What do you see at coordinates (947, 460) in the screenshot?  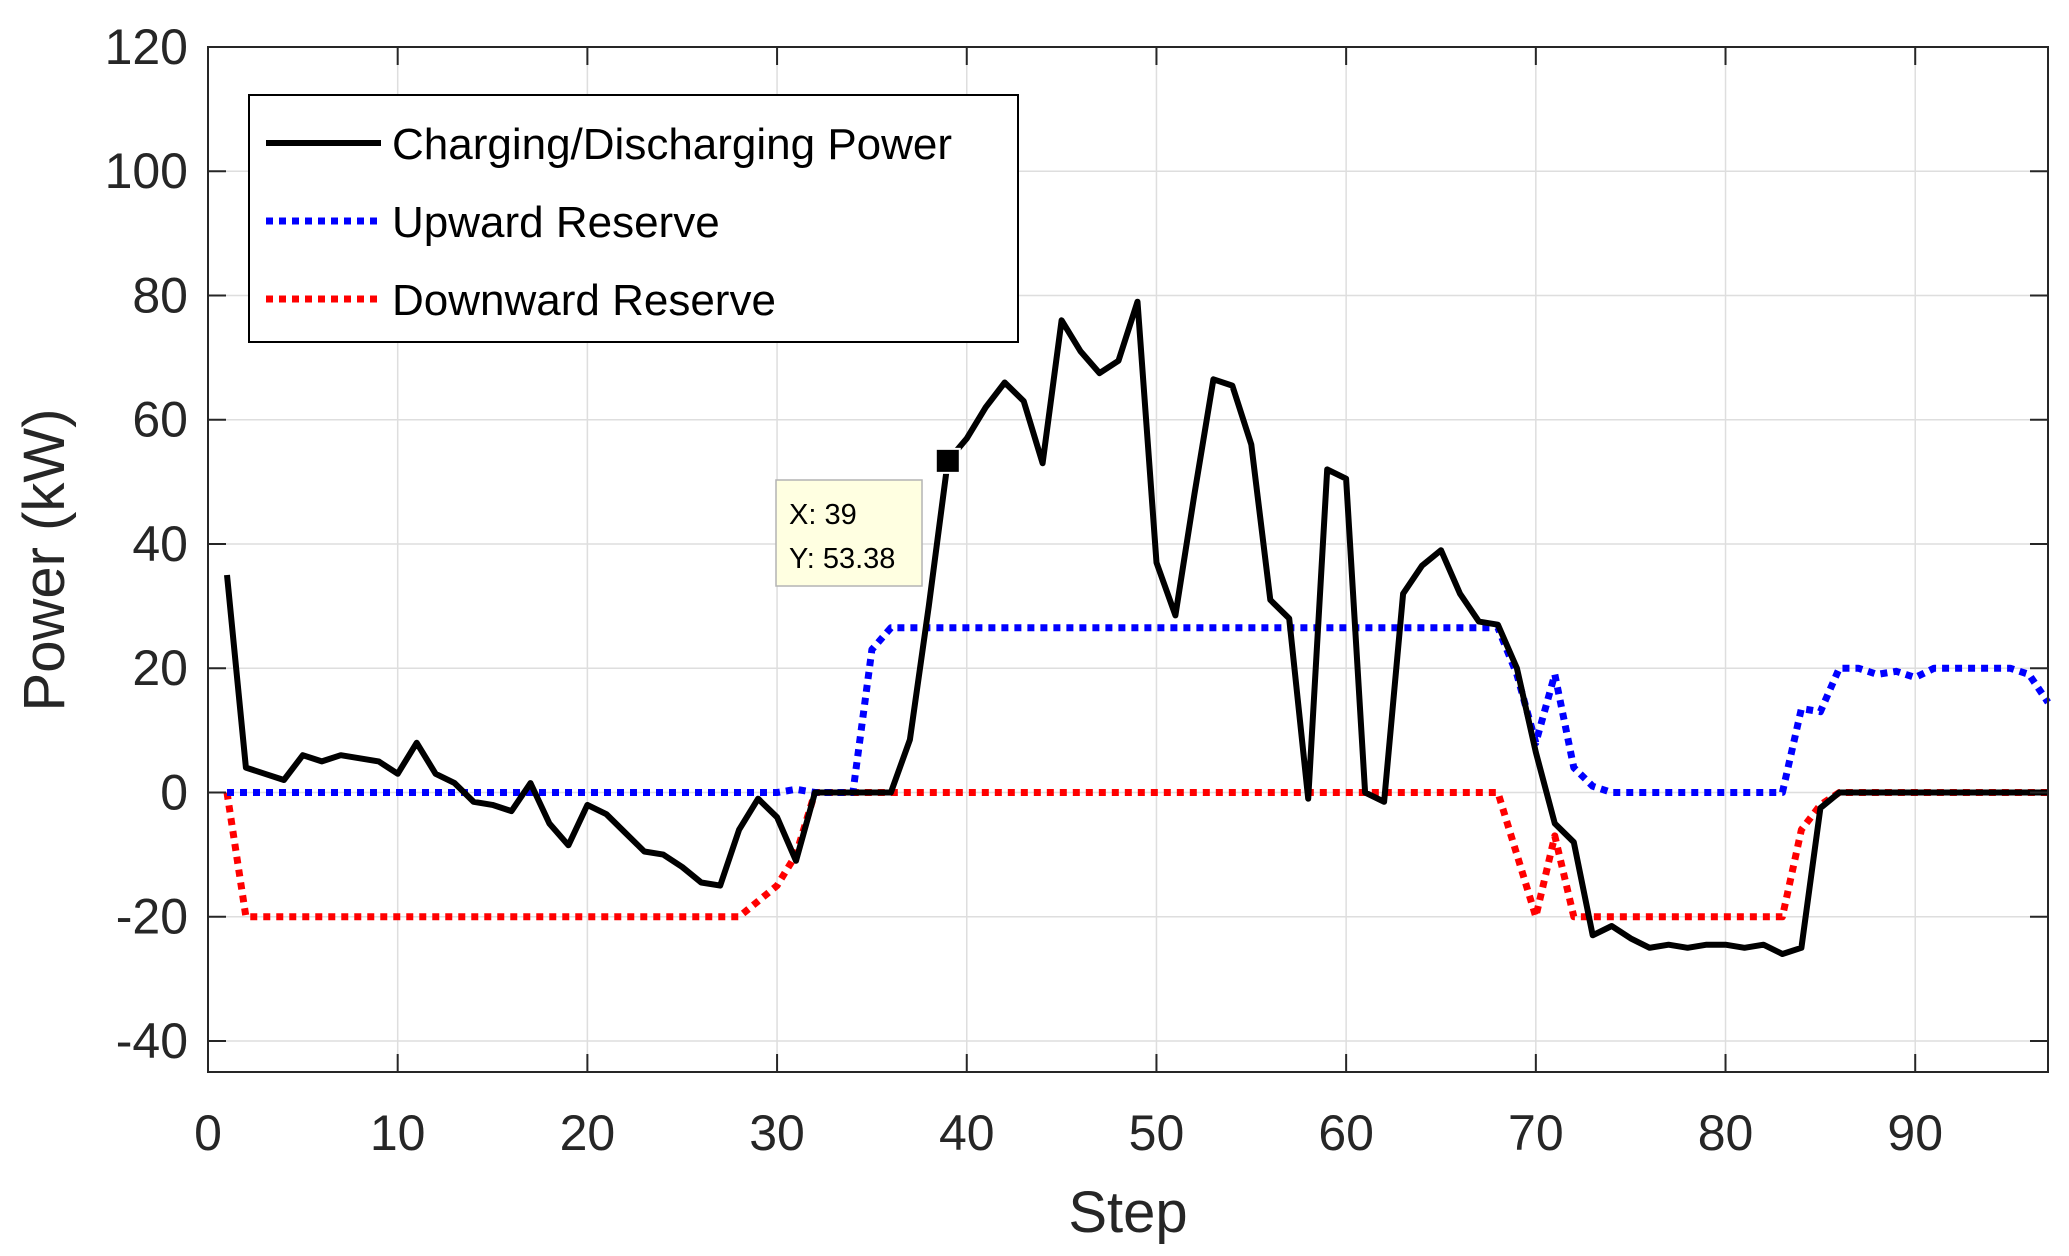 I see `datatip-marker` at bounding box center [947, 460].